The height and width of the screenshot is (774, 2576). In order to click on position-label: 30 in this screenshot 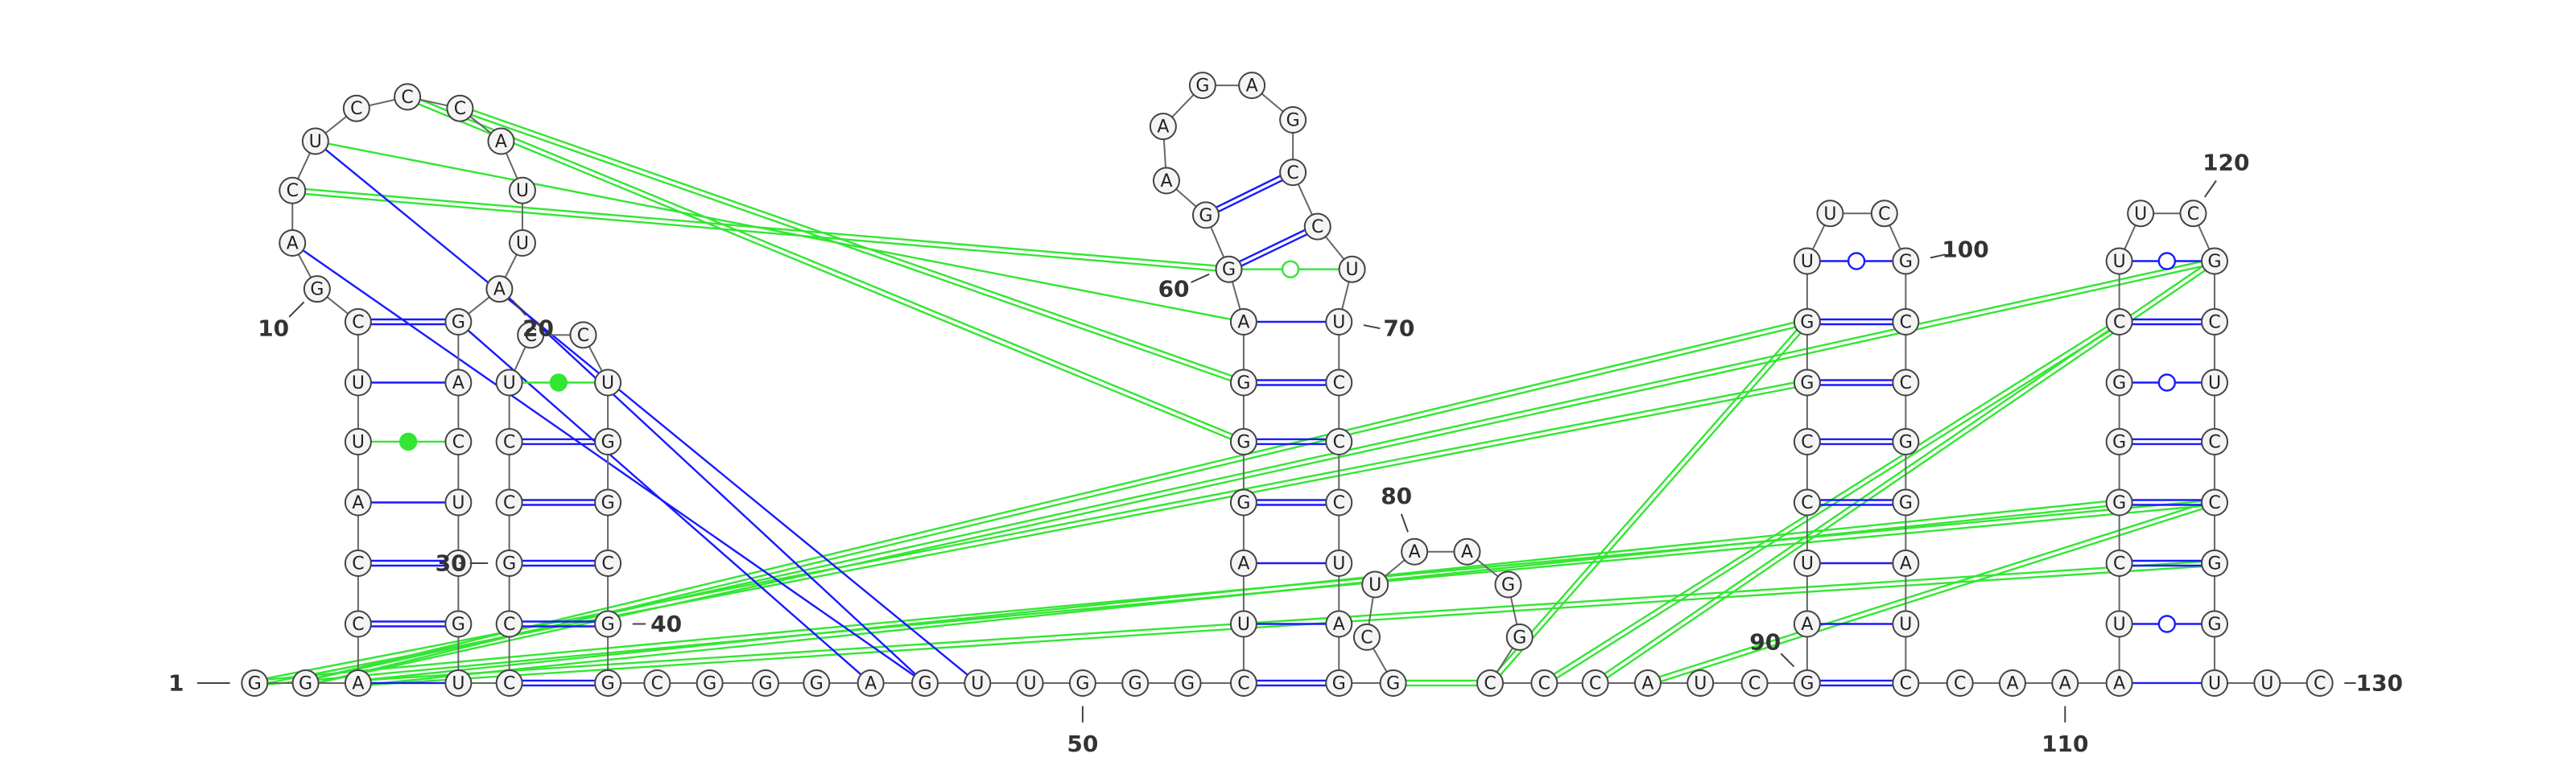, I will do `click(451, 563)`.